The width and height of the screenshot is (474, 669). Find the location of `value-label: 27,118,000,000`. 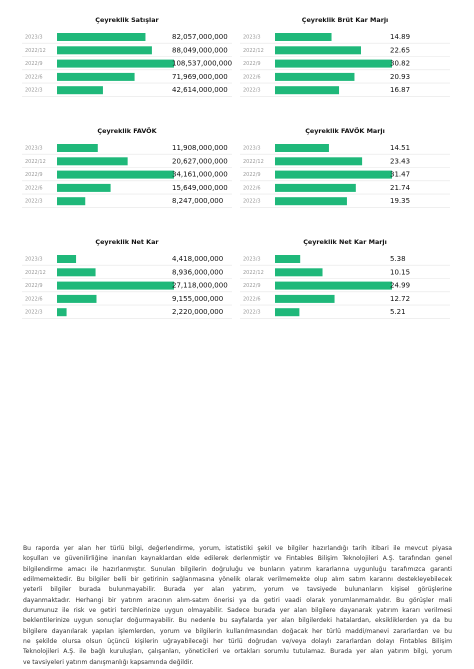

value-label: 27,118,000,000 is located at coordinates (200, 286).